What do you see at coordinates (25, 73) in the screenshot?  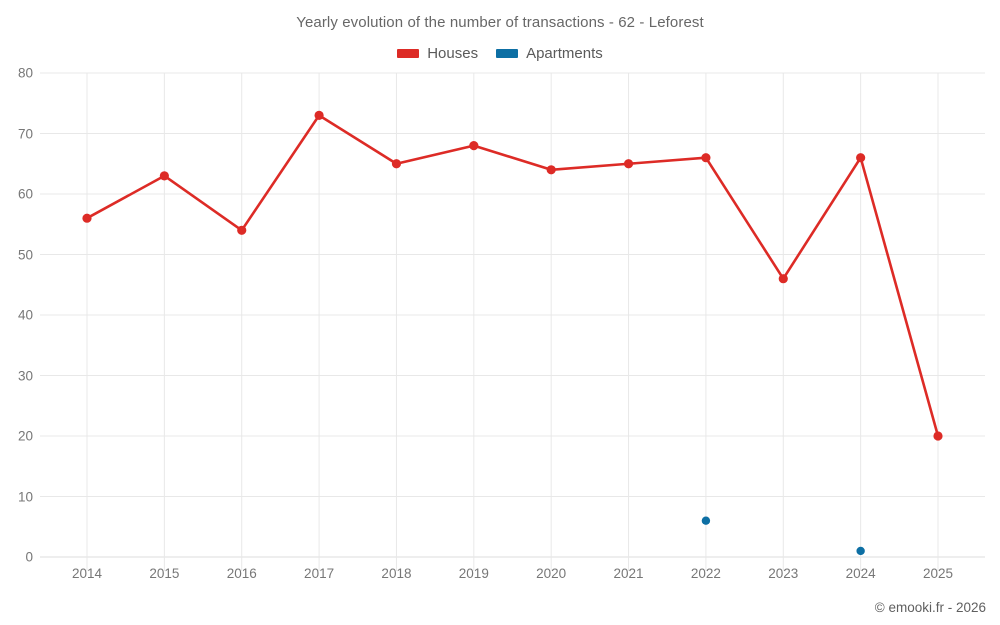 I see `y-tick-label: 80` at bounding box center [25, 73].